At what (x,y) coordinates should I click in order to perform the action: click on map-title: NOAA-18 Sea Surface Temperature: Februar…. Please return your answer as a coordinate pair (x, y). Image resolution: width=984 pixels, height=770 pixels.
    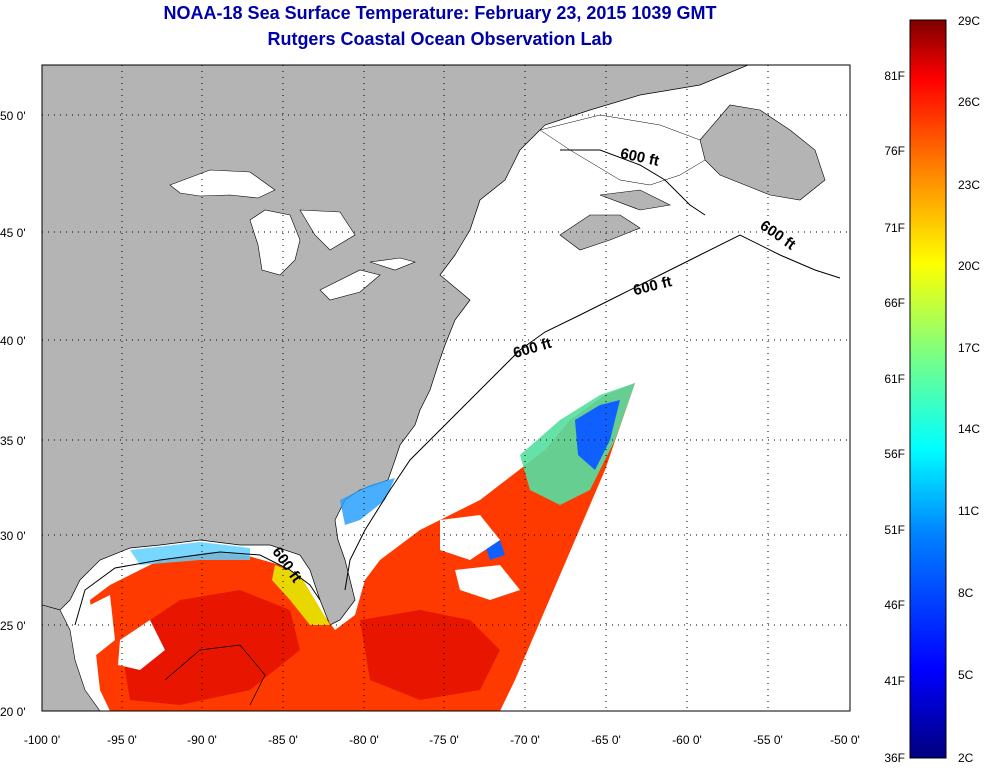
    Looking at the image, I should click on (440, 13).